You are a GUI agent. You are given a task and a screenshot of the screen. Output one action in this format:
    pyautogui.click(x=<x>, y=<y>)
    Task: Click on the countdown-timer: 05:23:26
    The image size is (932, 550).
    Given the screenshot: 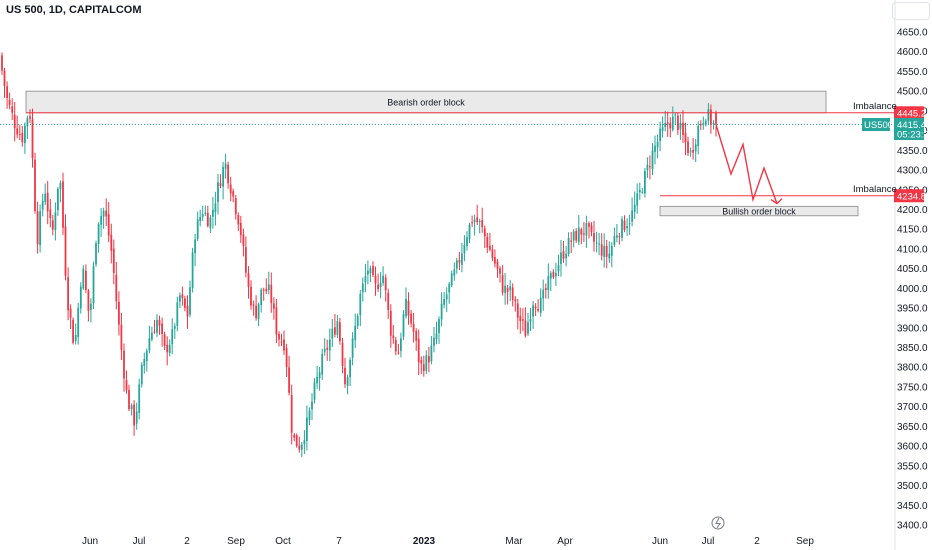 What is the action you would take?
    pyautogui.click(x=914, y=135)
    